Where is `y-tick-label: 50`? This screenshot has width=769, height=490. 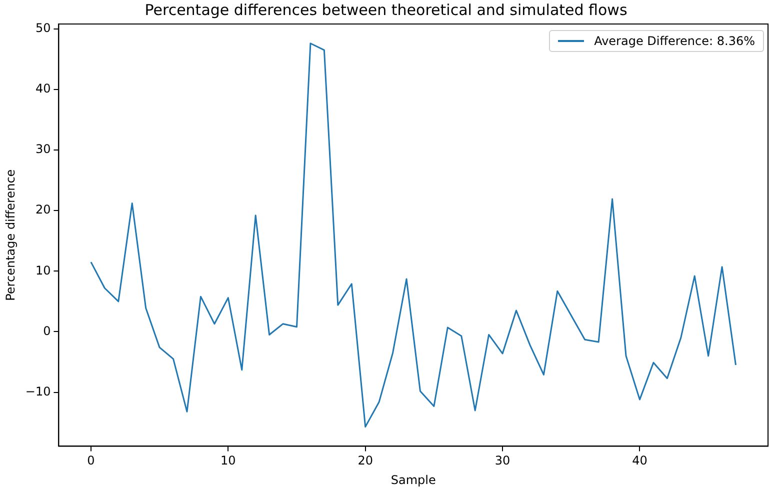 y-tick-label: 50 is located at coordinates (43, 27).